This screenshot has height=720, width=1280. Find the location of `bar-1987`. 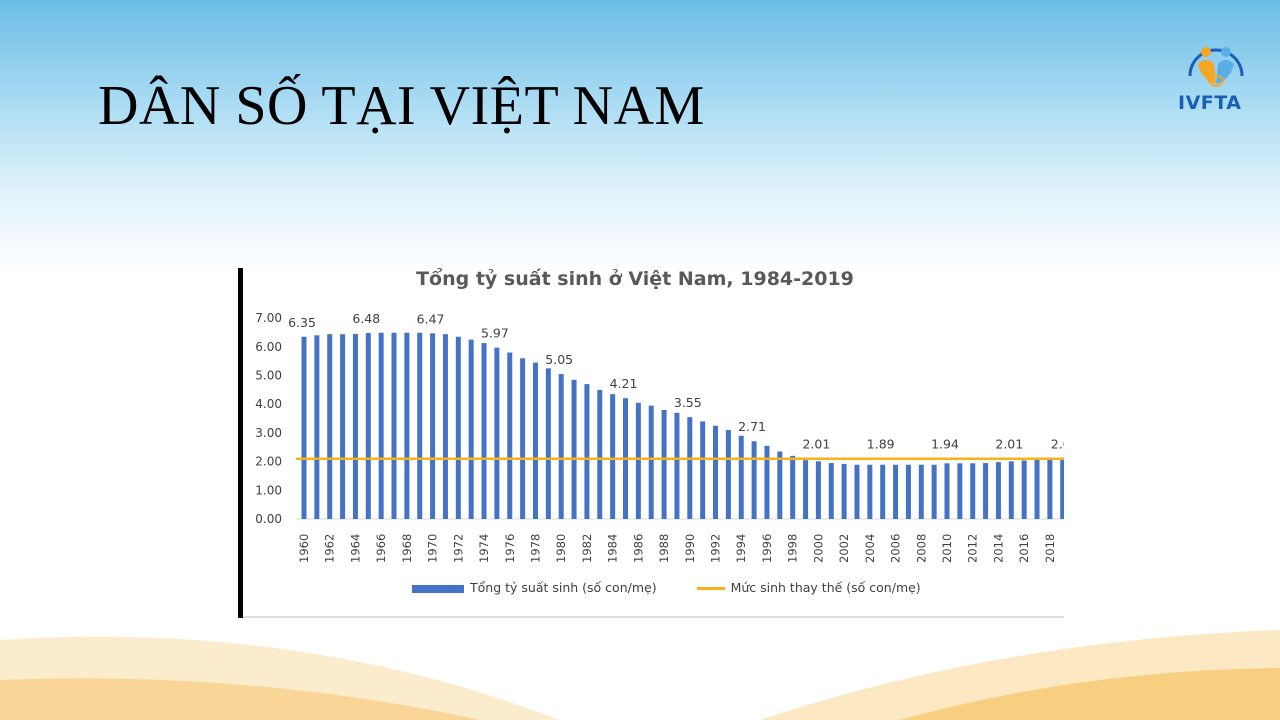

bar-1987 is located at coordinates (651, 462).